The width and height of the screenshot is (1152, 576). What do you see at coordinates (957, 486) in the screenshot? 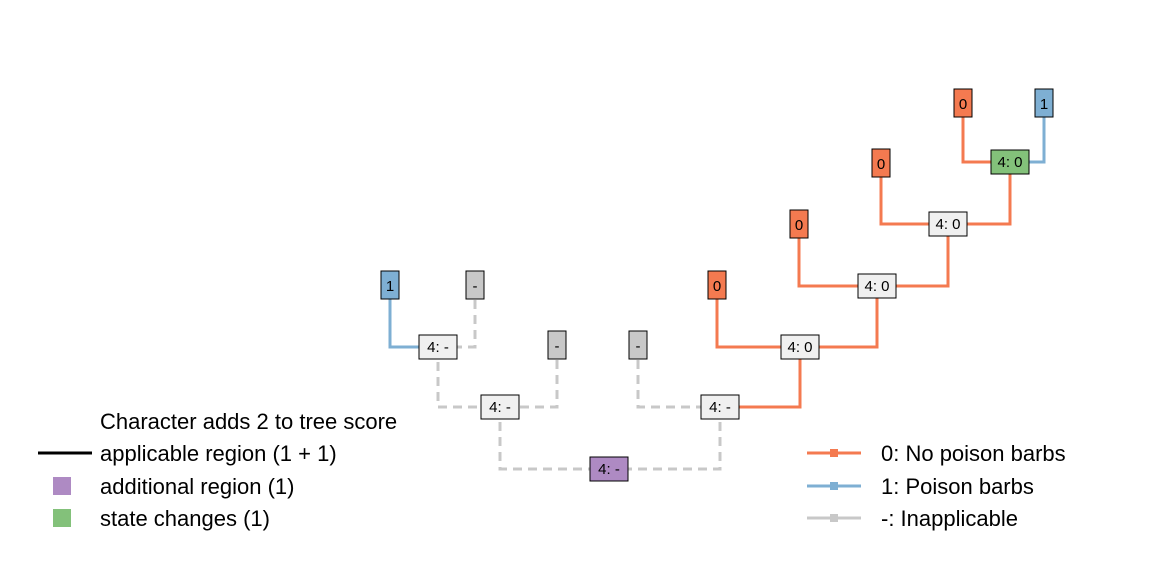
I see `state-legend-item-1: 1: Poison barbs` at bounding box center [957, 486].